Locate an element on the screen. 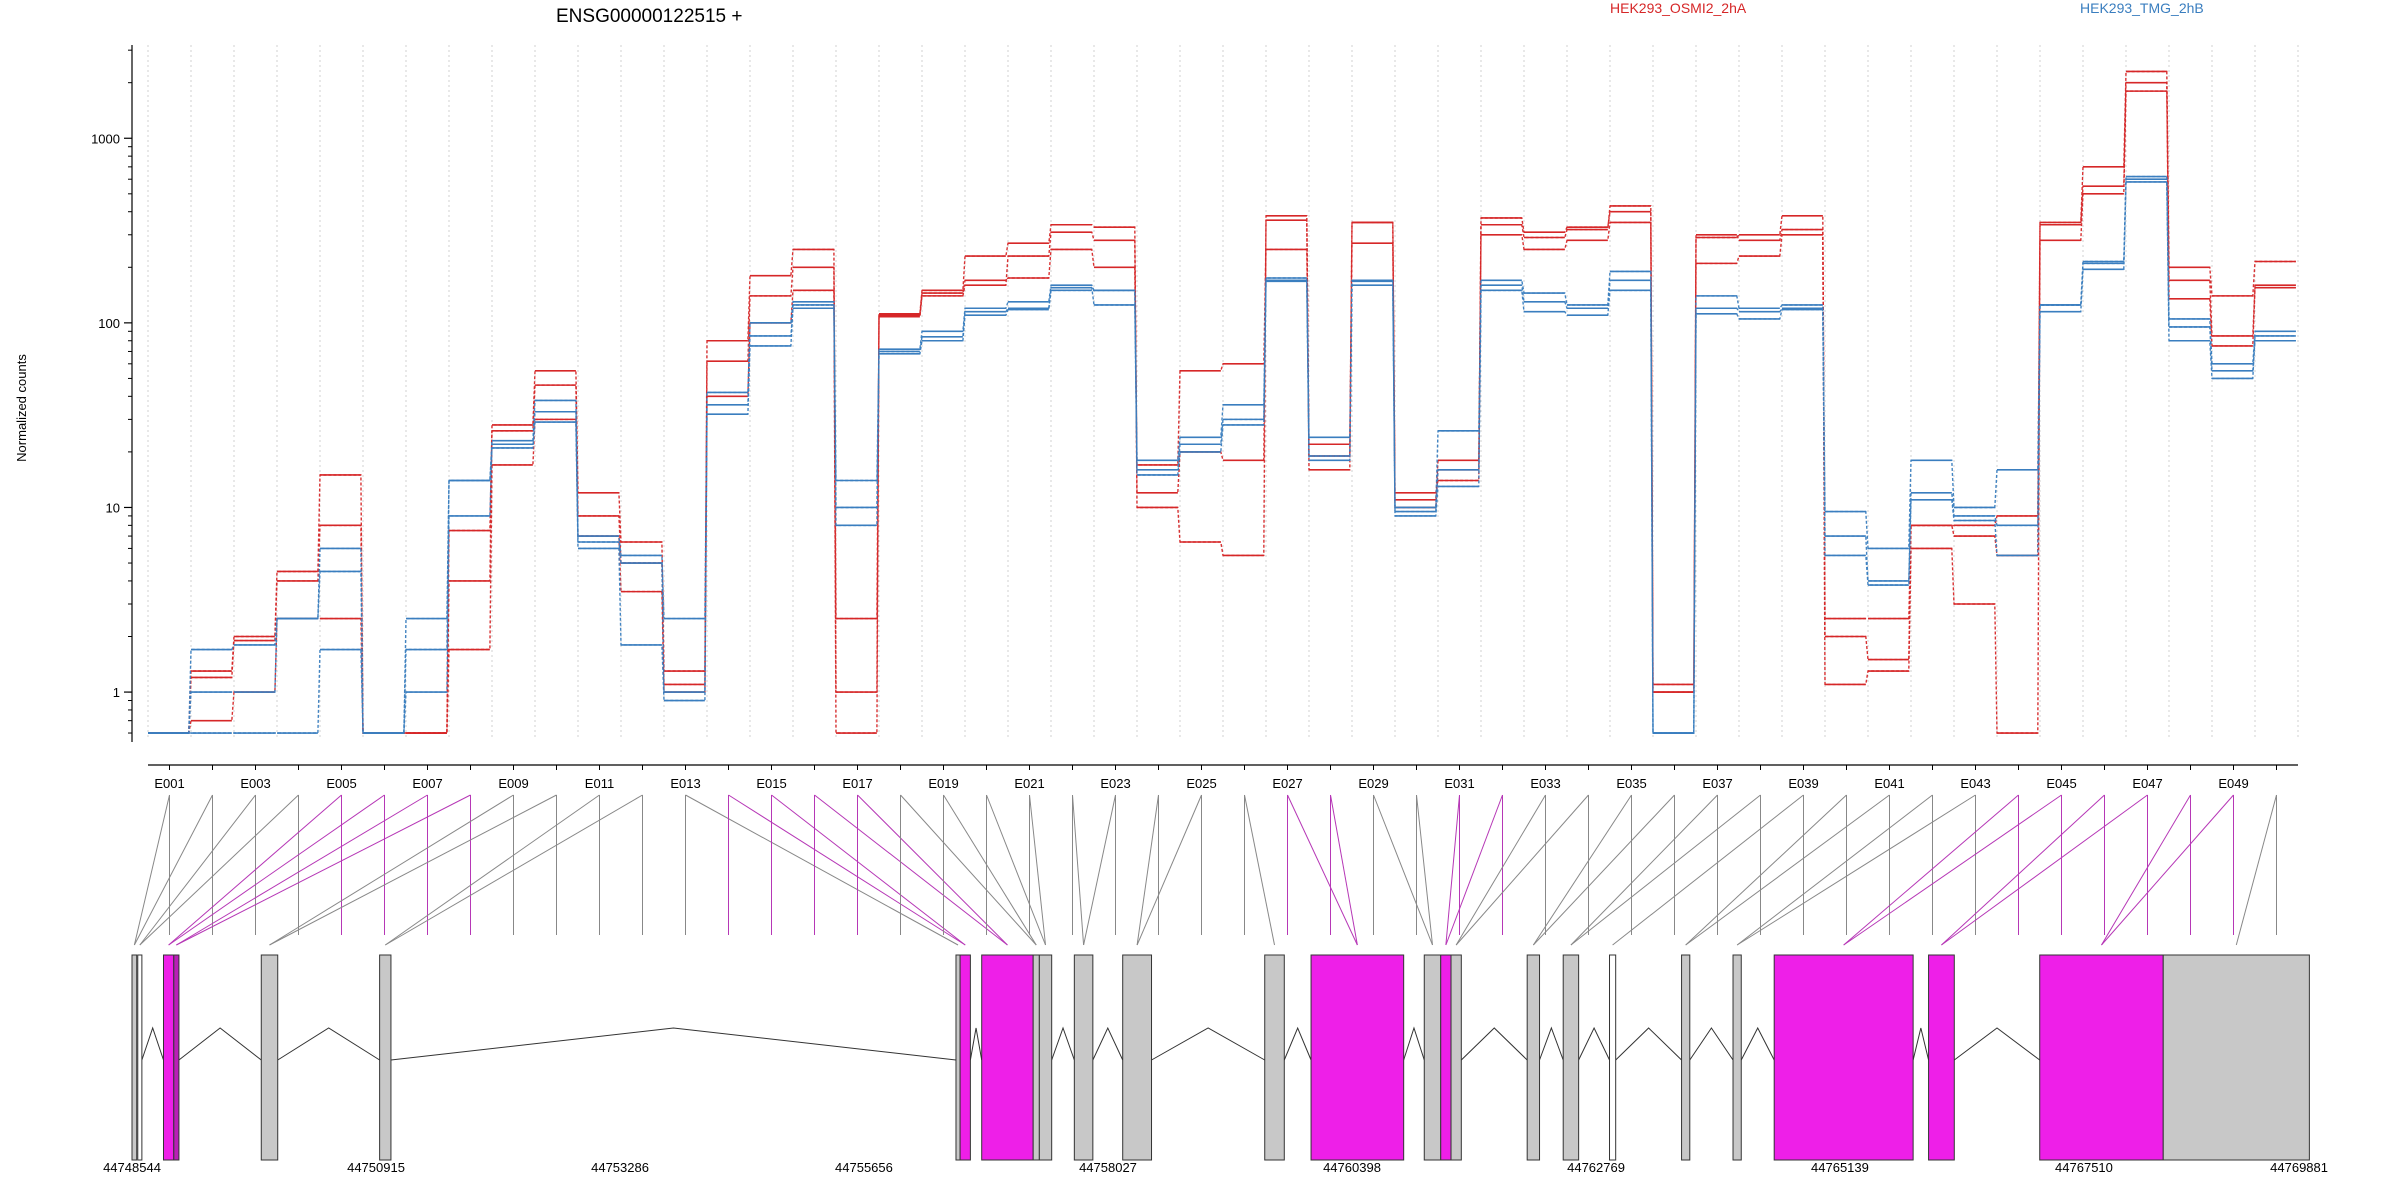 The height and width of the screenshot is (1200, 2400). legend-entry-osmi2: HEK293_OSMI2_2hA is located at coordinates (1678, 8).